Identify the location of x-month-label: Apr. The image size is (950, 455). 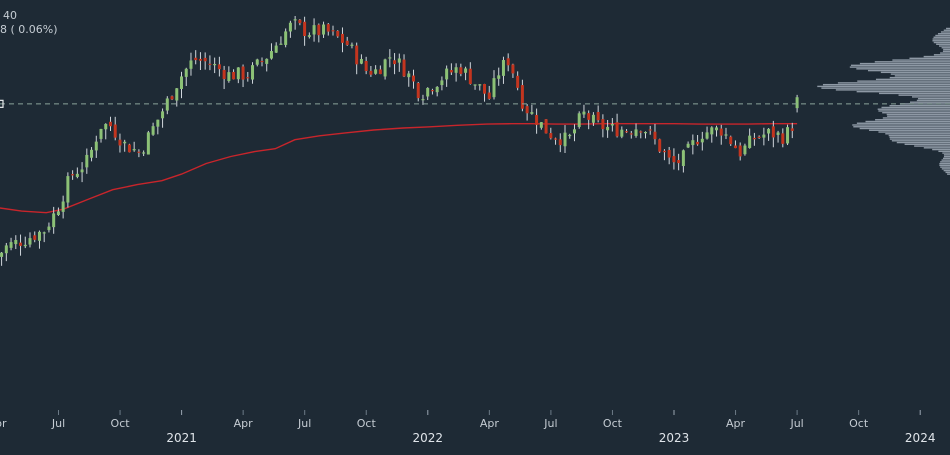
(736, 423).